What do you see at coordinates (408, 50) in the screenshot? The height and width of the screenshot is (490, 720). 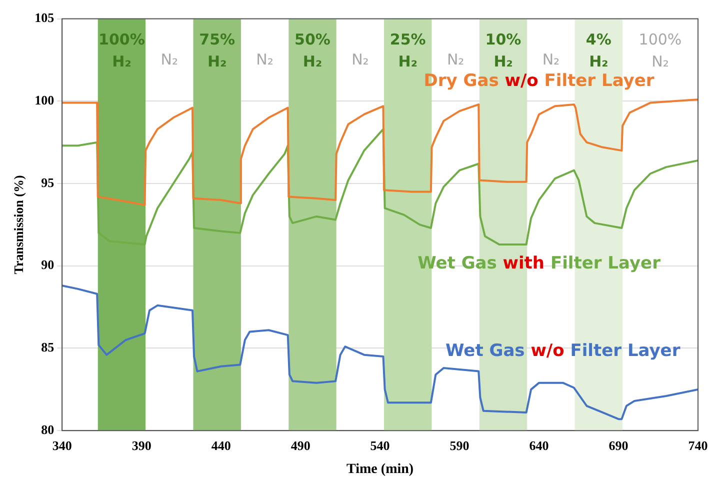 I see `band-label: 25% H₂` at bounding box center [408, 50].